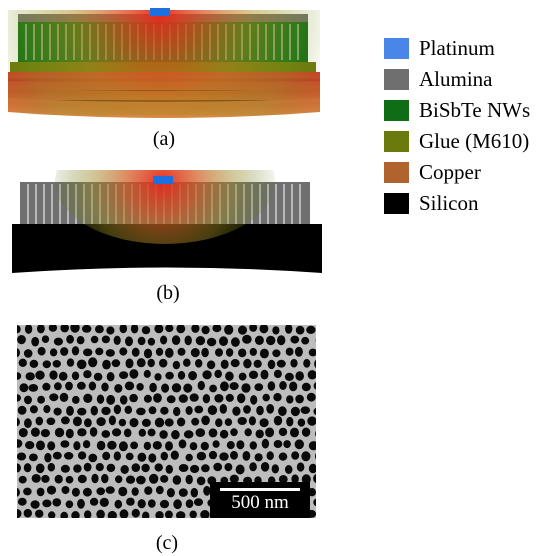  I want to click on legend-item-copper: Copper, so click(468, 172).